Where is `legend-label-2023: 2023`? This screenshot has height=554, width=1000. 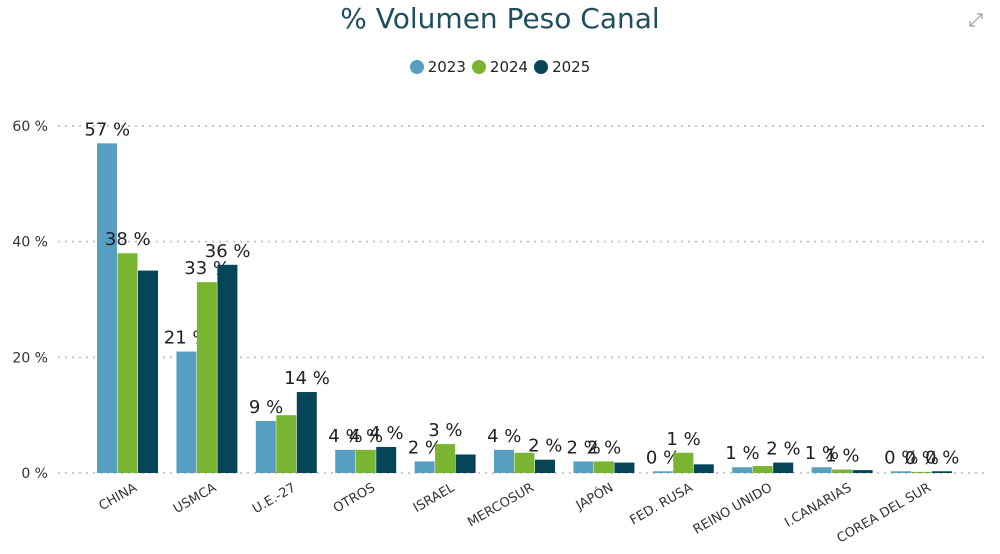
legend-label-2023: 2023 is located at coordinates (446, 67).